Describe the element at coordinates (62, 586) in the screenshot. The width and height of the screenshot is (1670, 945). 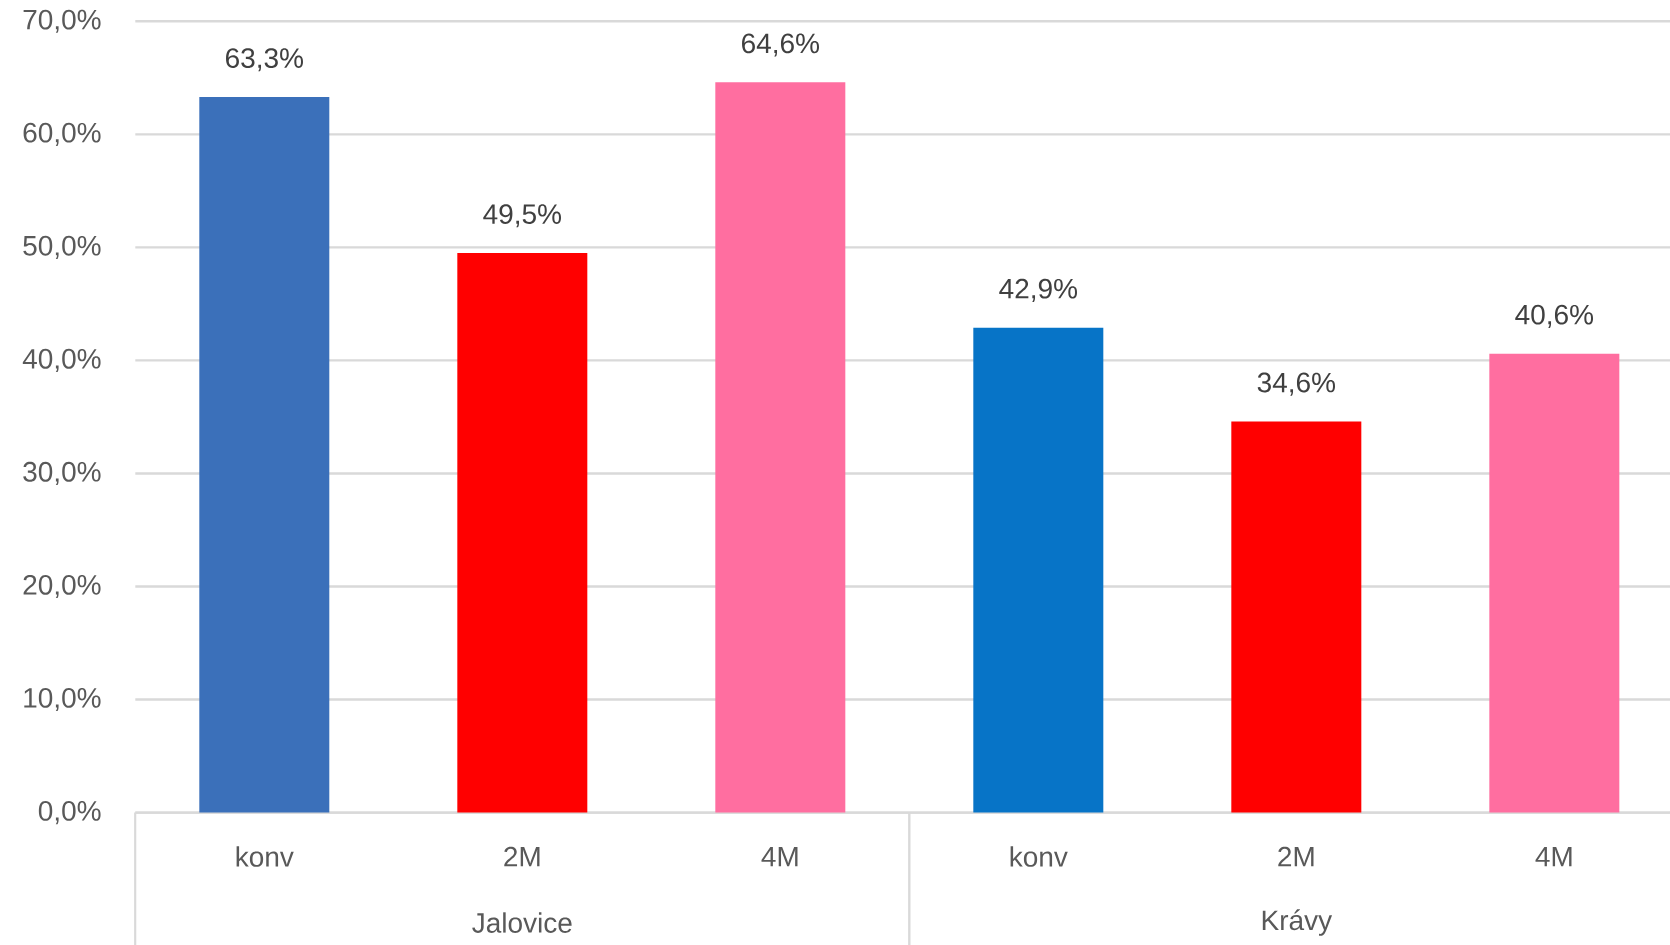
I see `y-tick-label: 20,0%` at that location.